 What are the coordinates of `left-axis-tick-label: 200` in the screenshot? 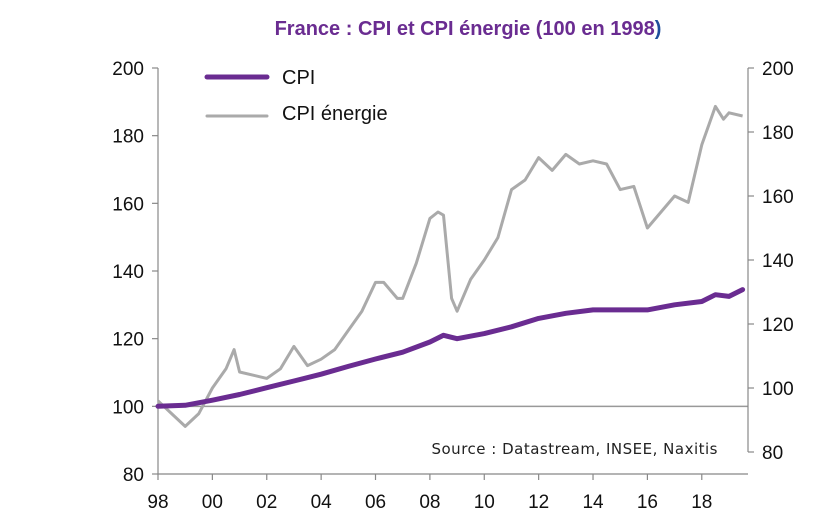 It's located at (128, 69).